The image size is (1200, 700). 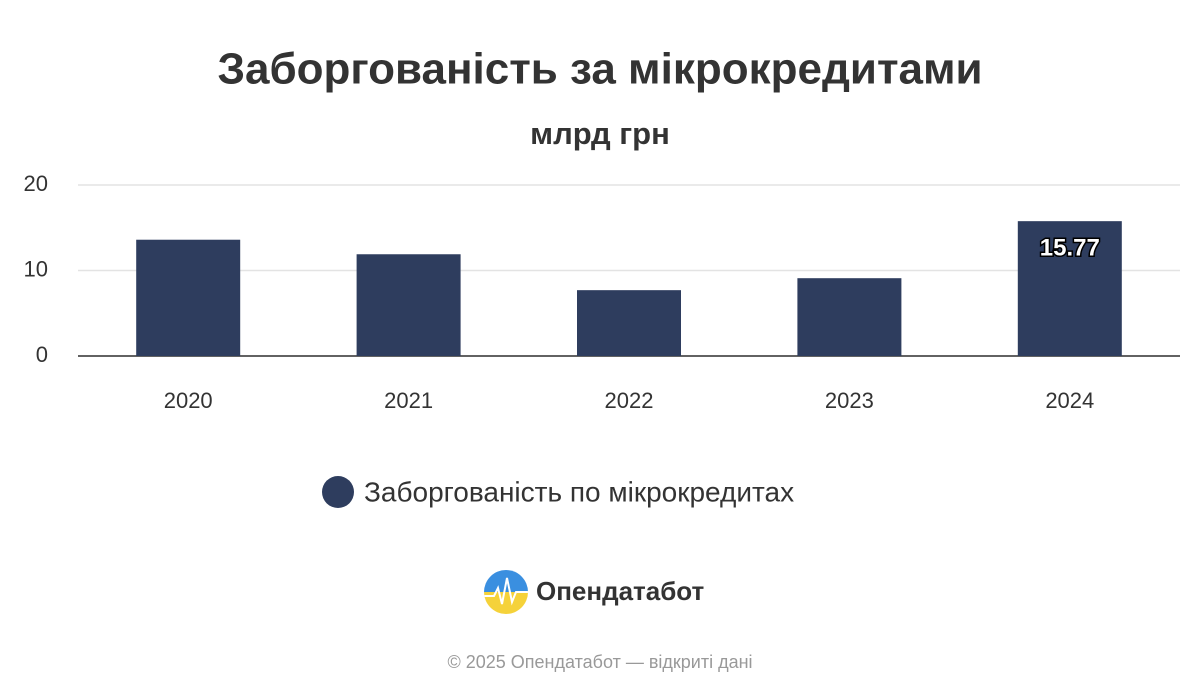 I want to click on legend-swatch, so click(x=338, y=492).